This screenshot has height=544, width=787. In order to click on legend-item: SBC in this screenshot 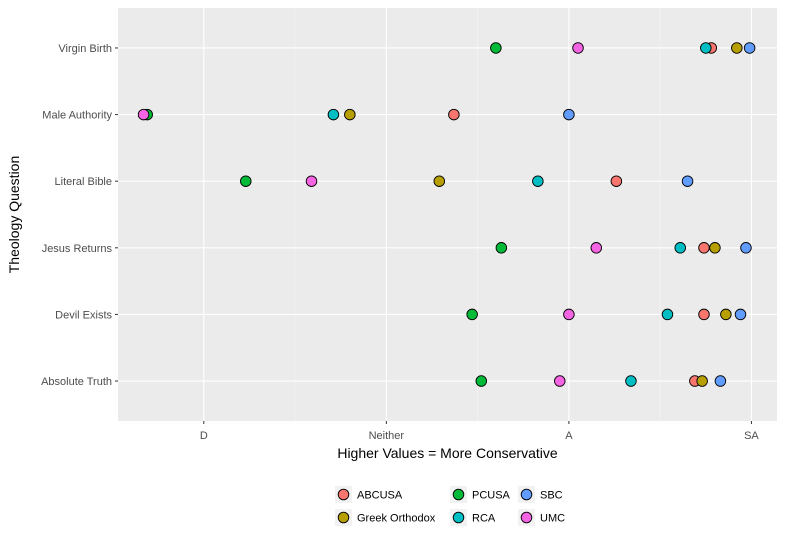, I will do `click(540, 494)`.